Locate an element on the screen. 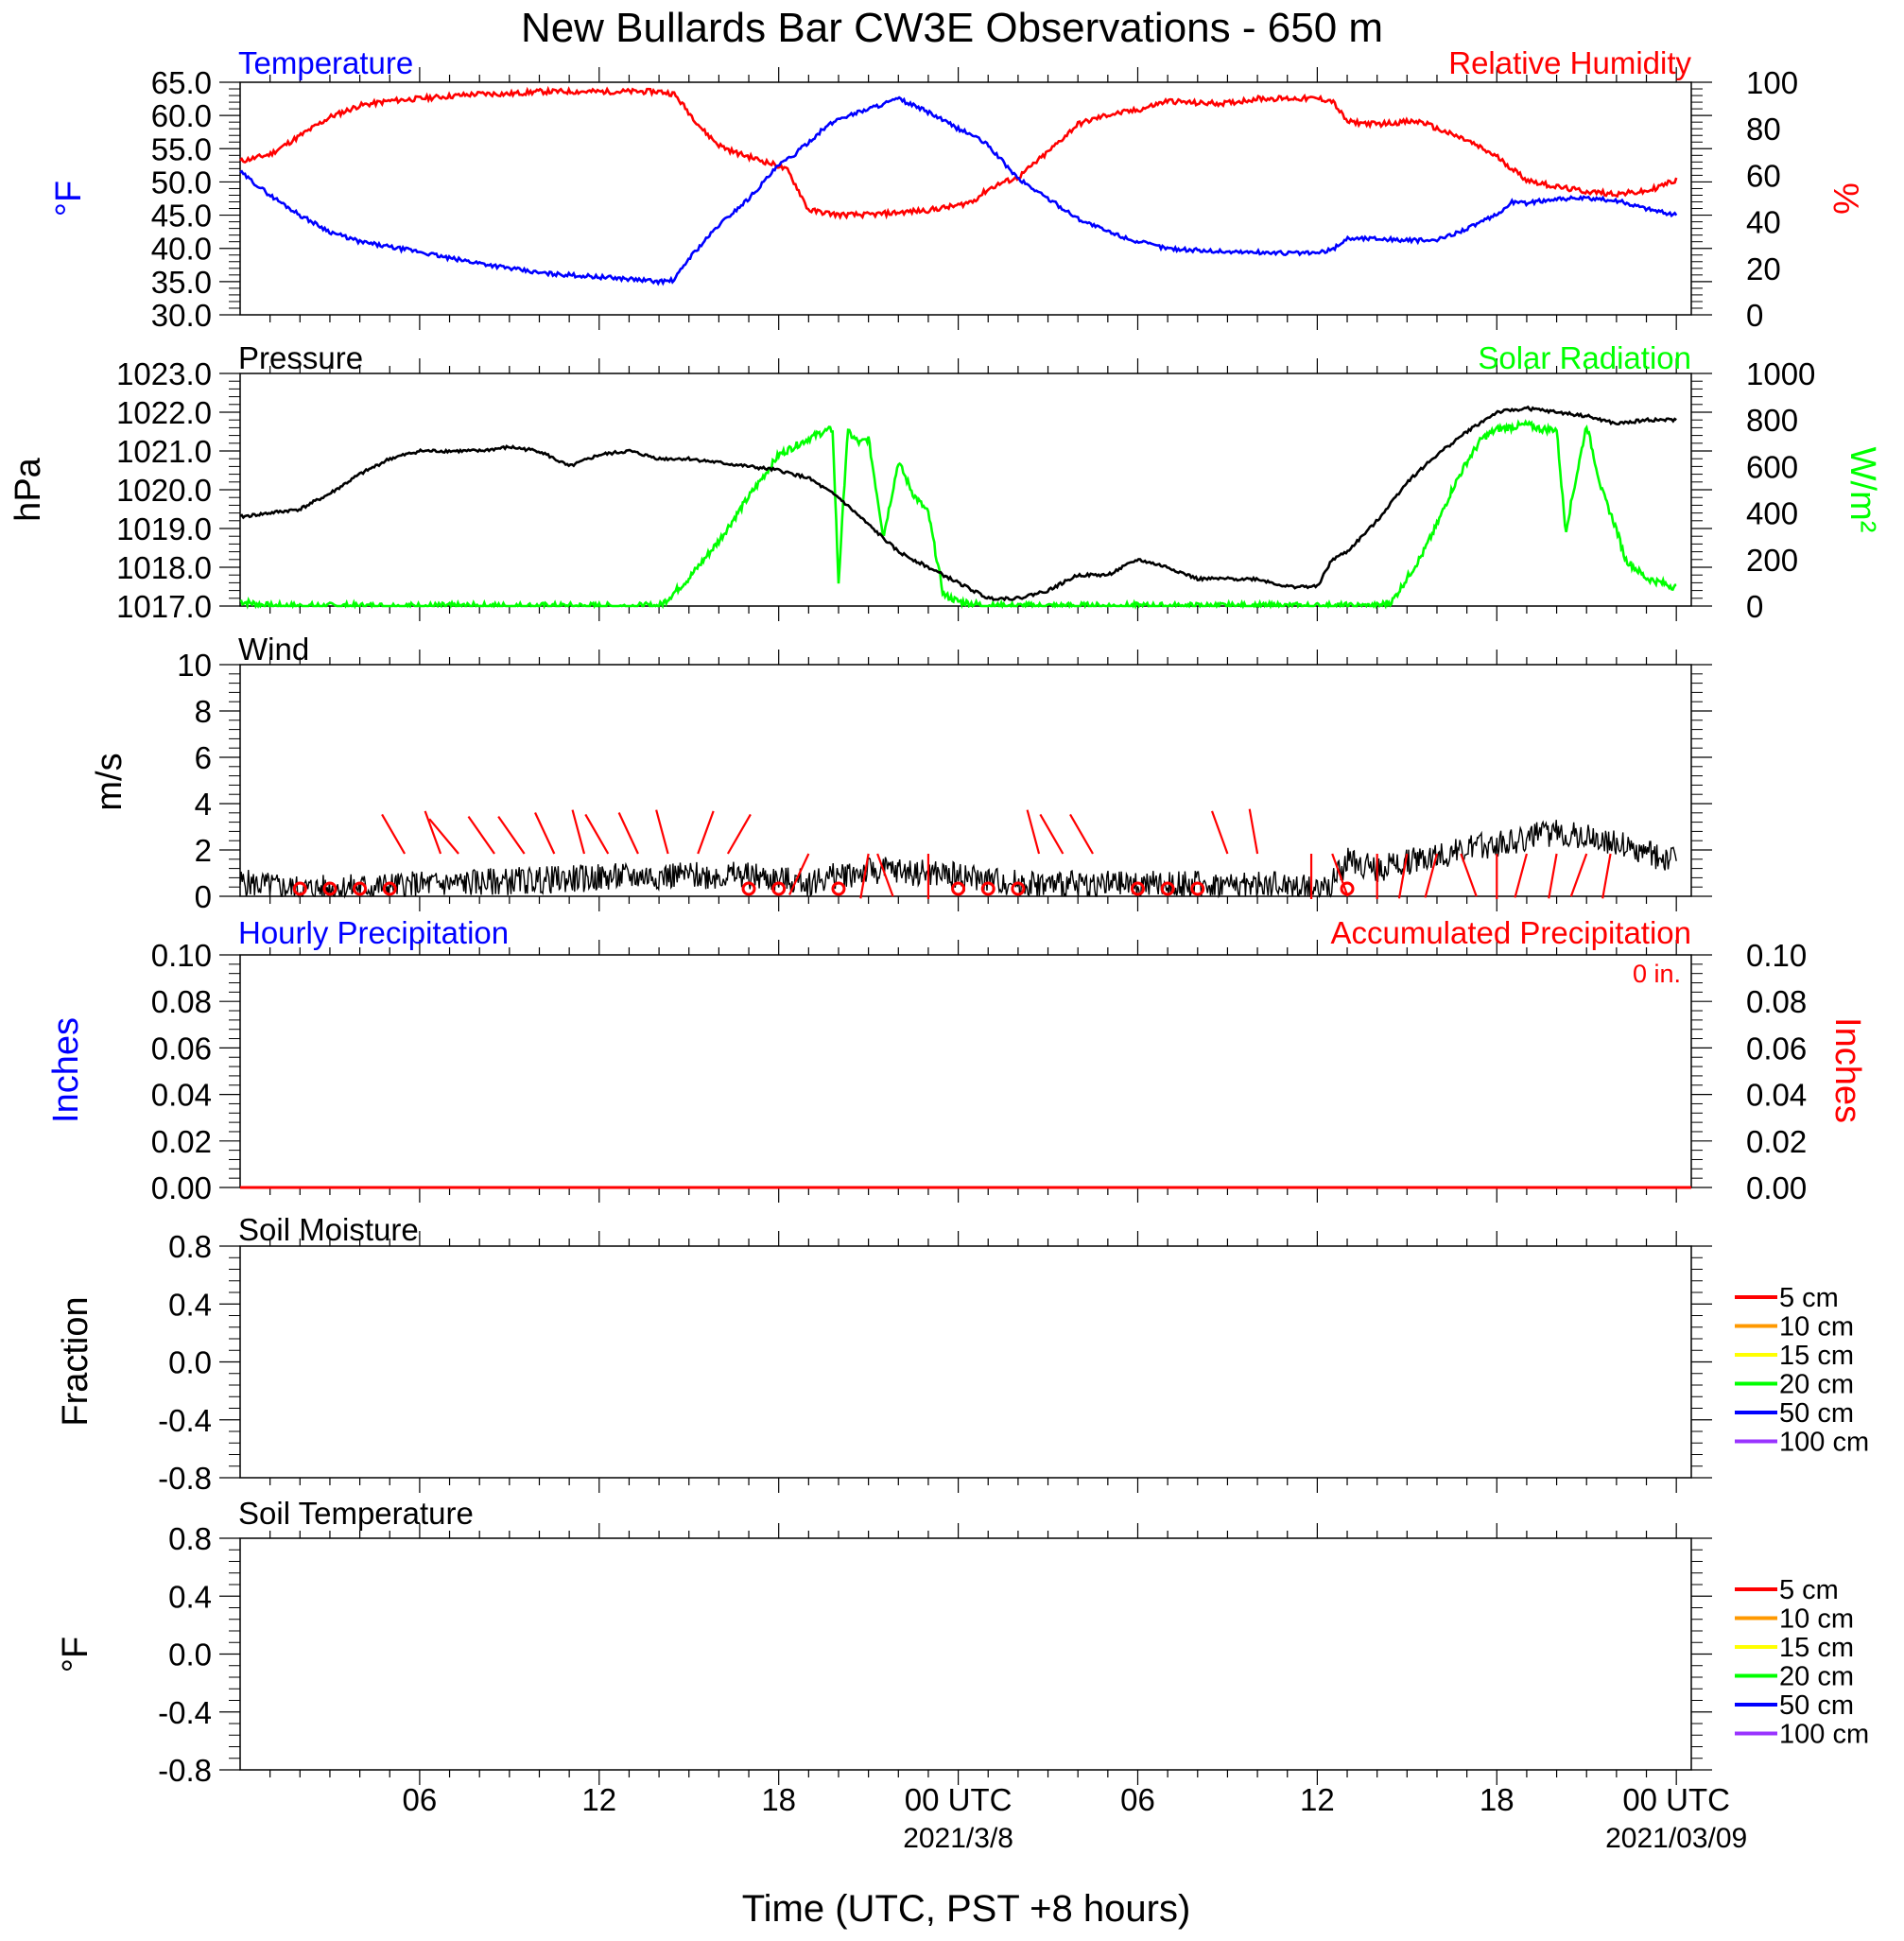 This screenshot has height=1941, width=1904. accum-precip-title: Accumulated Precipitation is located at coordinates (1510, 933).